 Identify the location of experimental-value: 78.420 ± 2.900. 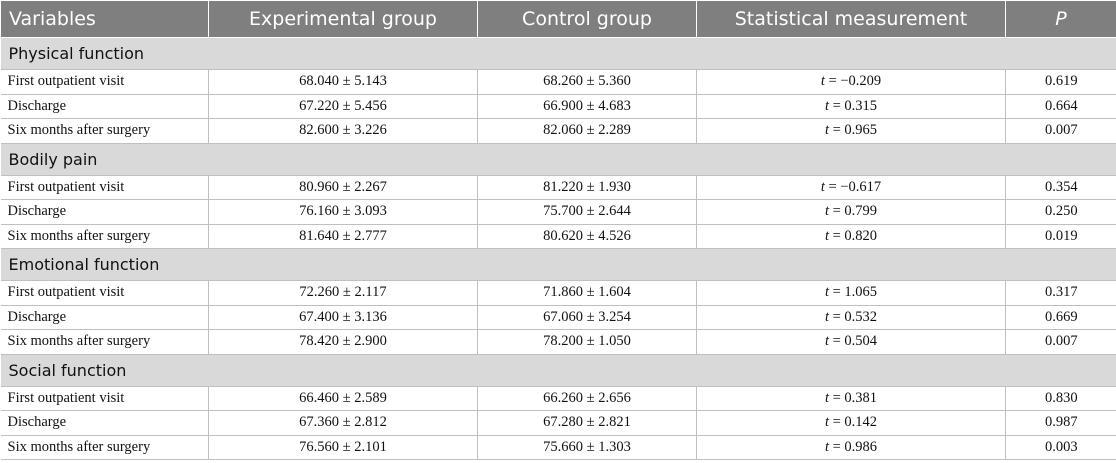
(343, 342).